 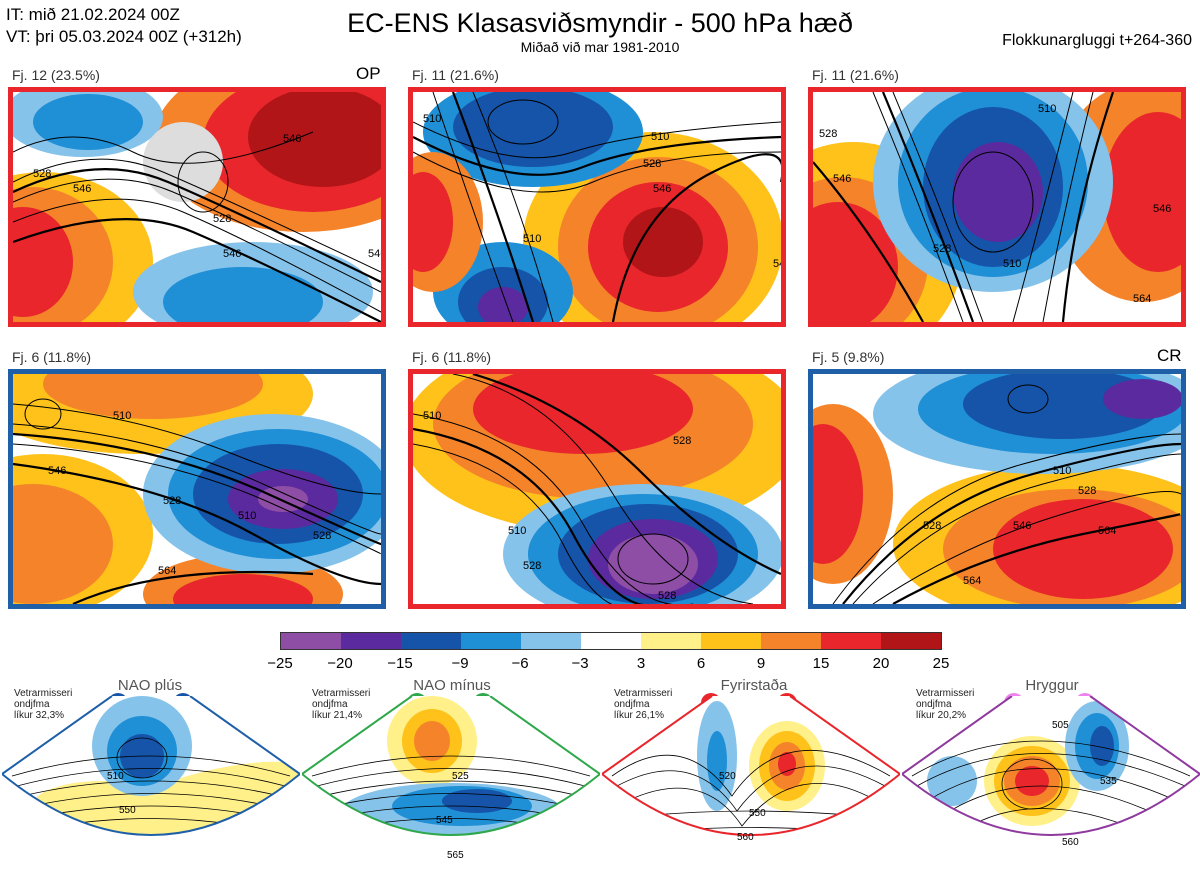 What do you see at coordinates (1097, 40) in the screenshot?
I see `classification-window: Flokkunargluggi t+264-360` at bounding box center [1097, 40].